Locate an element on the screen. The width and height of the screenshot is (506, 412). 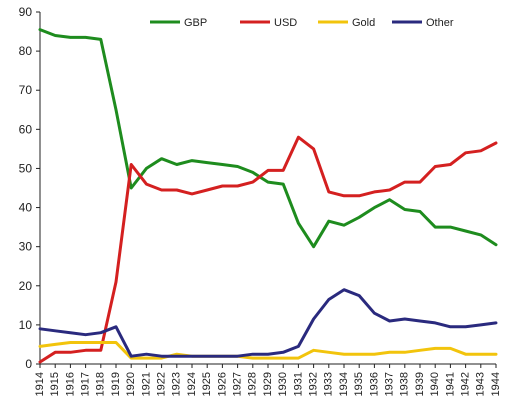
series-line-gold is located at coordinates (268, 350).